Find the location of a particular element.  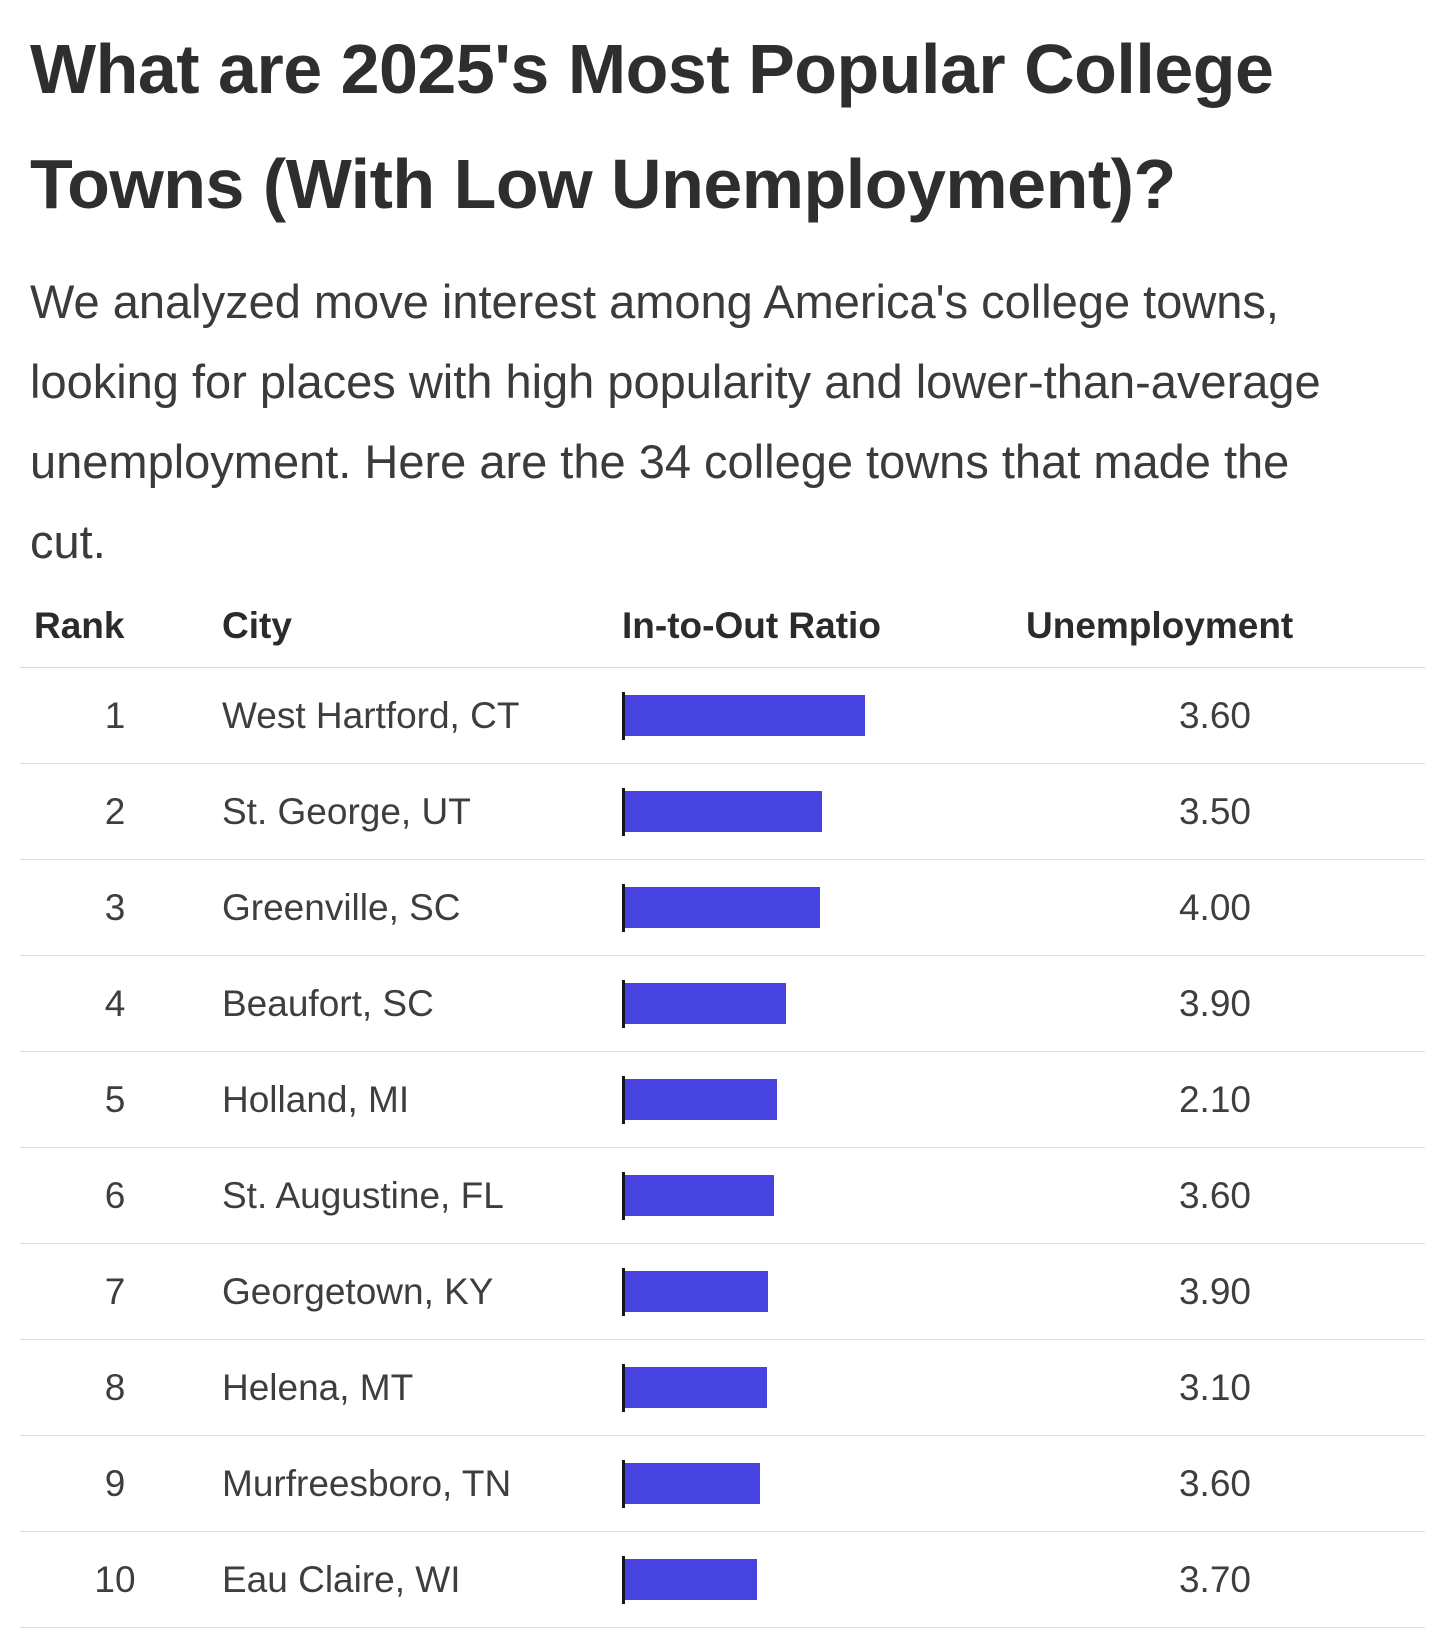

unemployment-value: 2.10 is located at coordinates (1214, 1099).